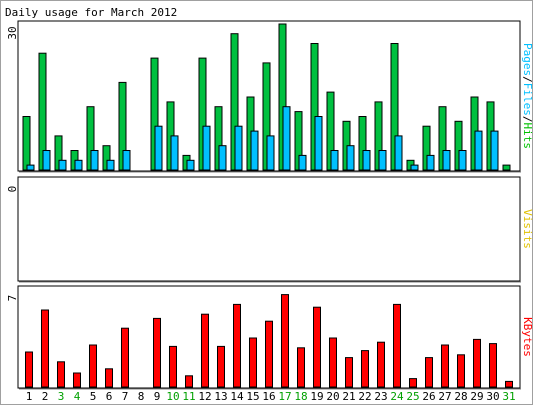  Describe the element at coordinates (284, 396) in the screenshot. I see `x-tick-label-17: 17` at that location.